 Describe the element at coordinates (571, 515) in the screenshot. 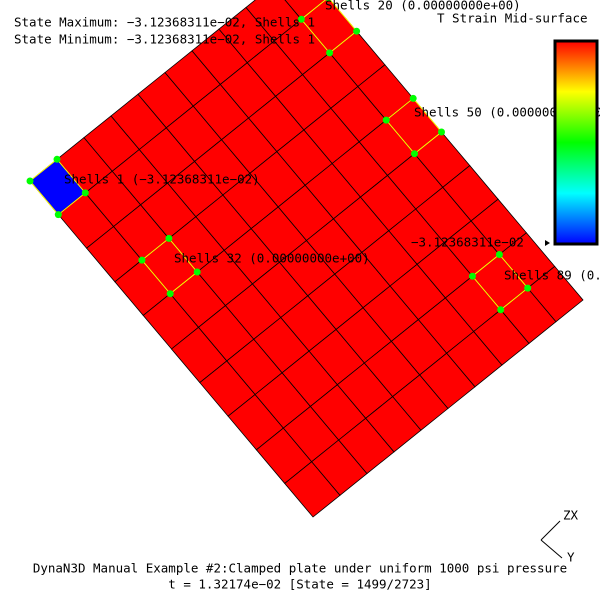

I see `triad-z: ZX` at that location.